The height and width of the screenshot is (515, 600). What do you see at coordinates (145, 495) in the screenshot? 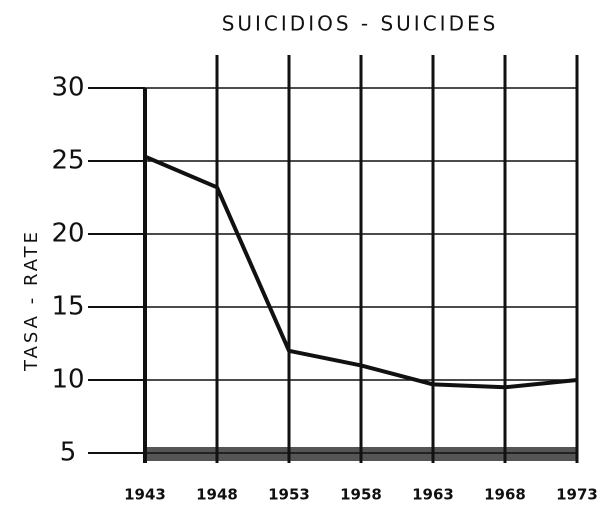
I see `x-tick-label: 1943` at bounding box center [145, 495].